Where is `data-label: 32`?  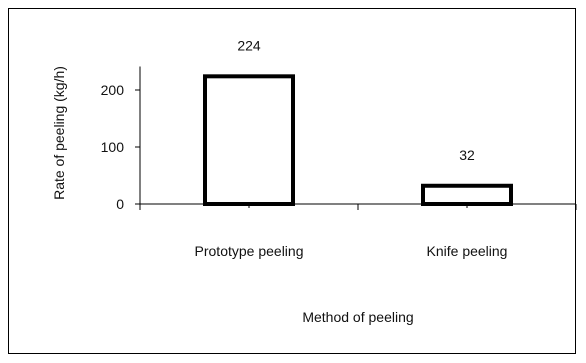 data-label: 32 is located at coordinates (467, 155).